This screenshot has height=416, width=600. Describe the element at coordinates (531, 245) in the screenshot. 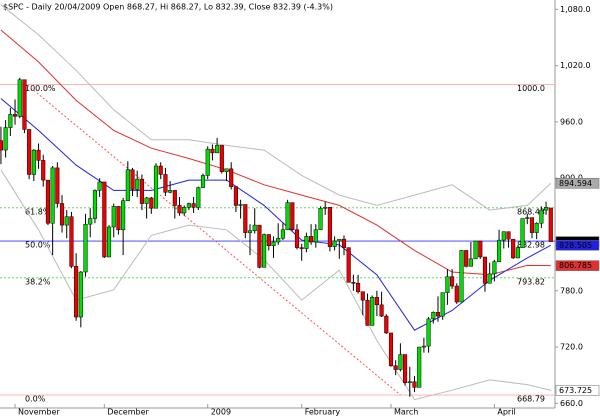

I see `fib-value: 832.98` at that location.